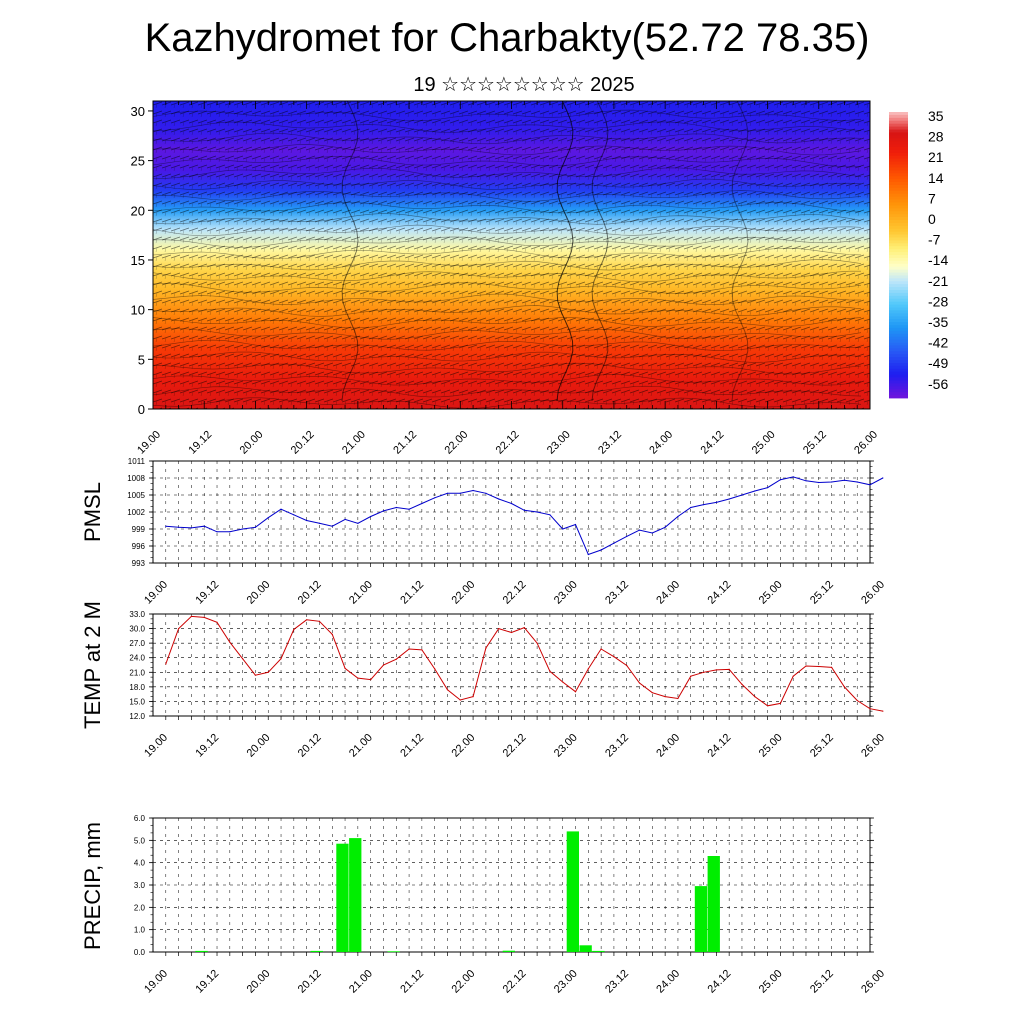  Describe the element at coordinates (771, 746) in the screenshot. I see `x-tick-label: 25.00` at that location.